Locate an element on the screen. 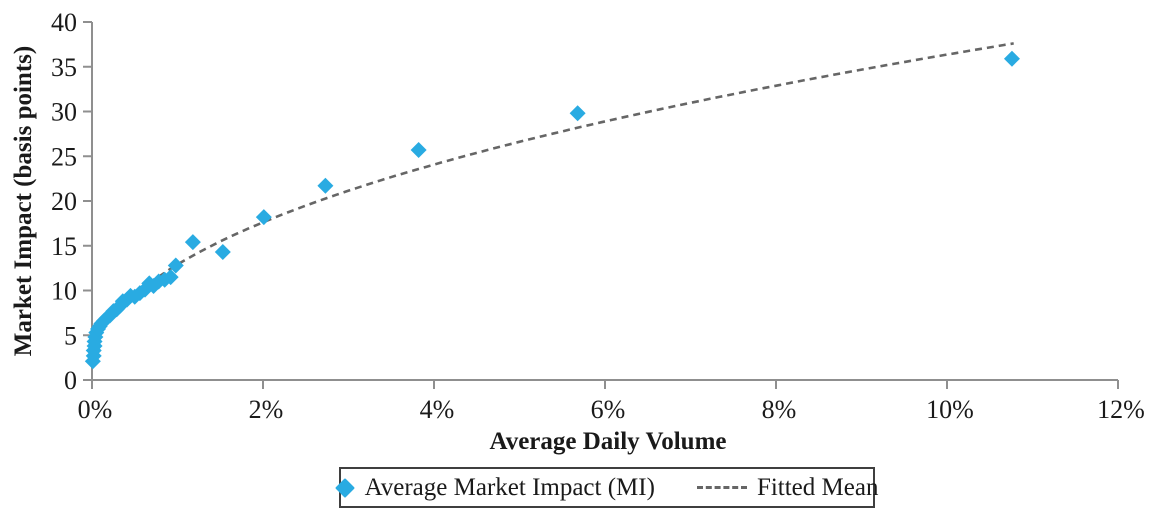 The width and height of the screenshot is (1152, 516). x-tick-label: 2% is located at coordinates (266, 409).